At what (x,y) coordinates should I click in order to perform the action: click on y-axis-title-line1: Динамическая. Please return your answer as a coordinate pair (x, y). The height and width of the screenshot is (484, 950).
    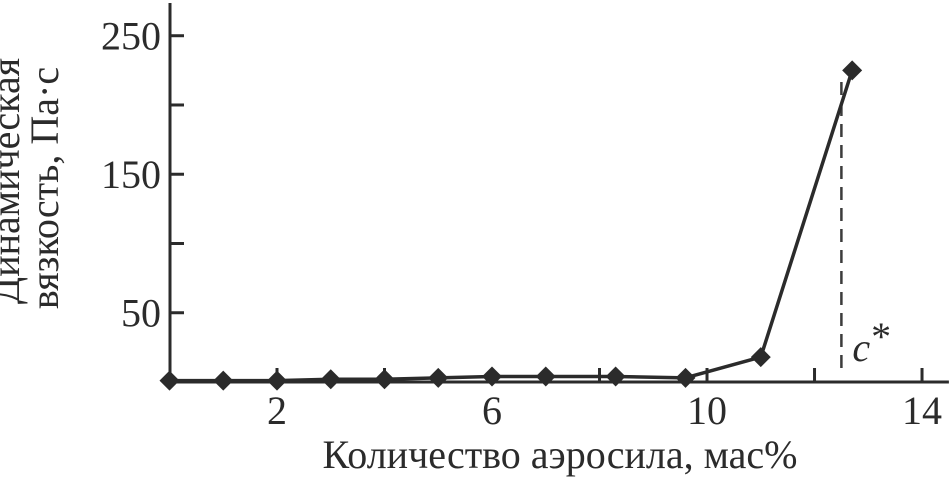
    Looking at the image, I should click on (14, 181).